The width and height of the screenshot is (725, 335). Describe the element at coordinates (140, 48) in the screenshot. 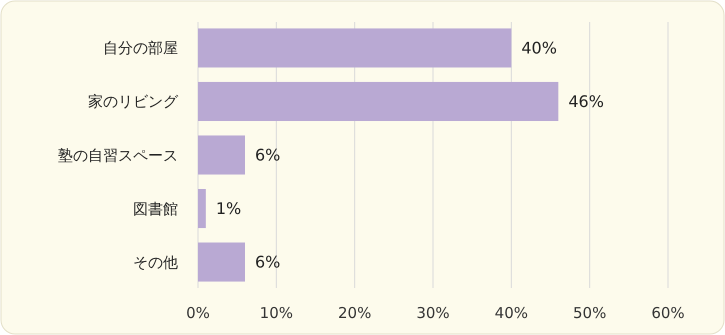

I see `y-tick-label: 自分の部屋` at that location.